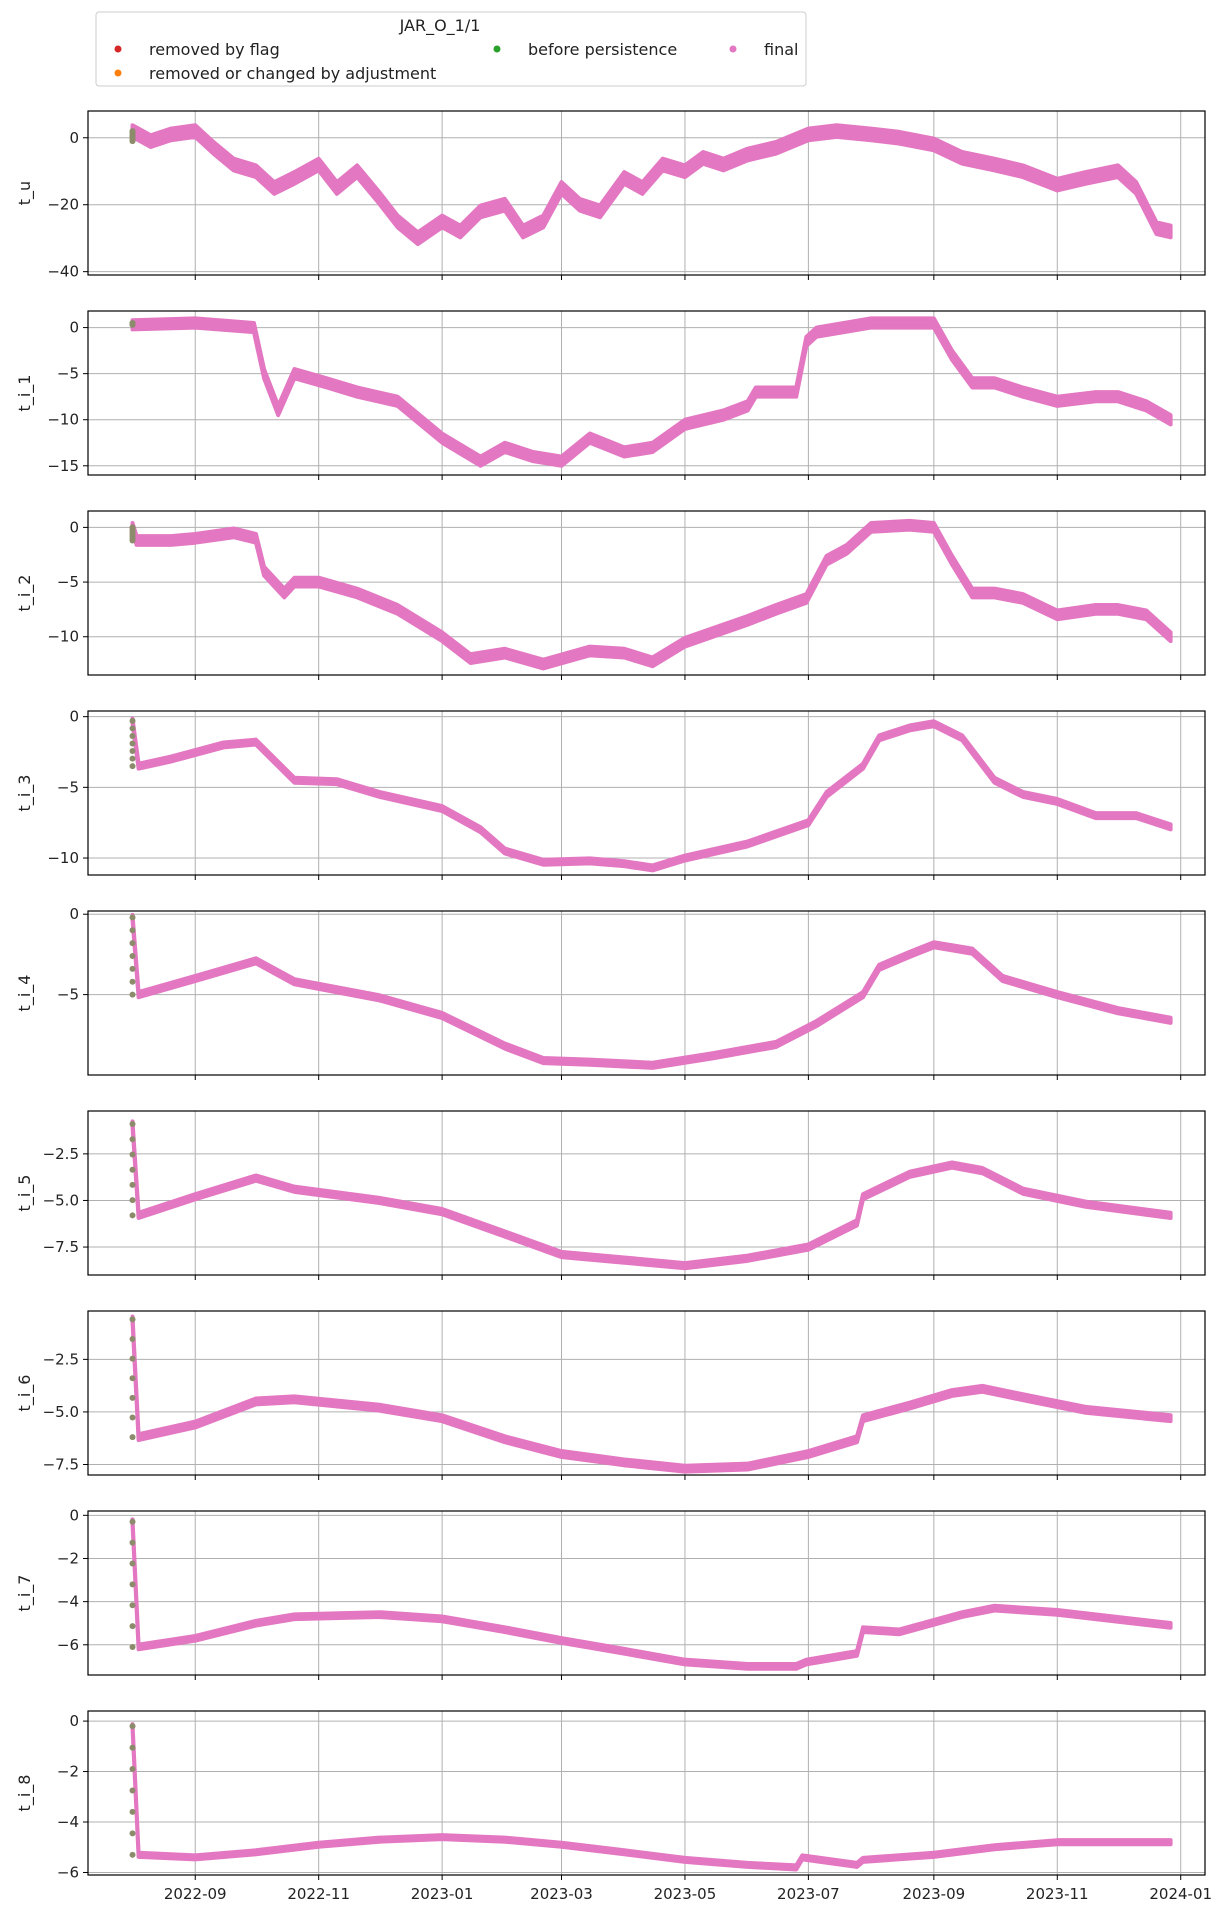  What do you see at coordinates (61, 1359) in the screenshot?
I see `y-tick-label: −2.5` at bounding box center [61, 1359].